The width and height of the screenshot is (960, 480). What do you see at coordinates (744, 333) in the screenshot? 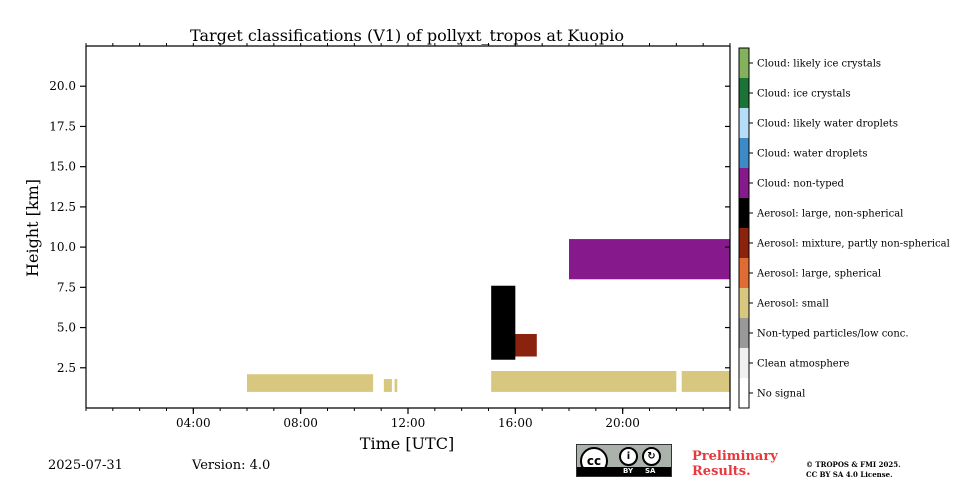
I see `colorbar-swatch-non-typed-particles-low-conc` at bounding box center [744, 333].